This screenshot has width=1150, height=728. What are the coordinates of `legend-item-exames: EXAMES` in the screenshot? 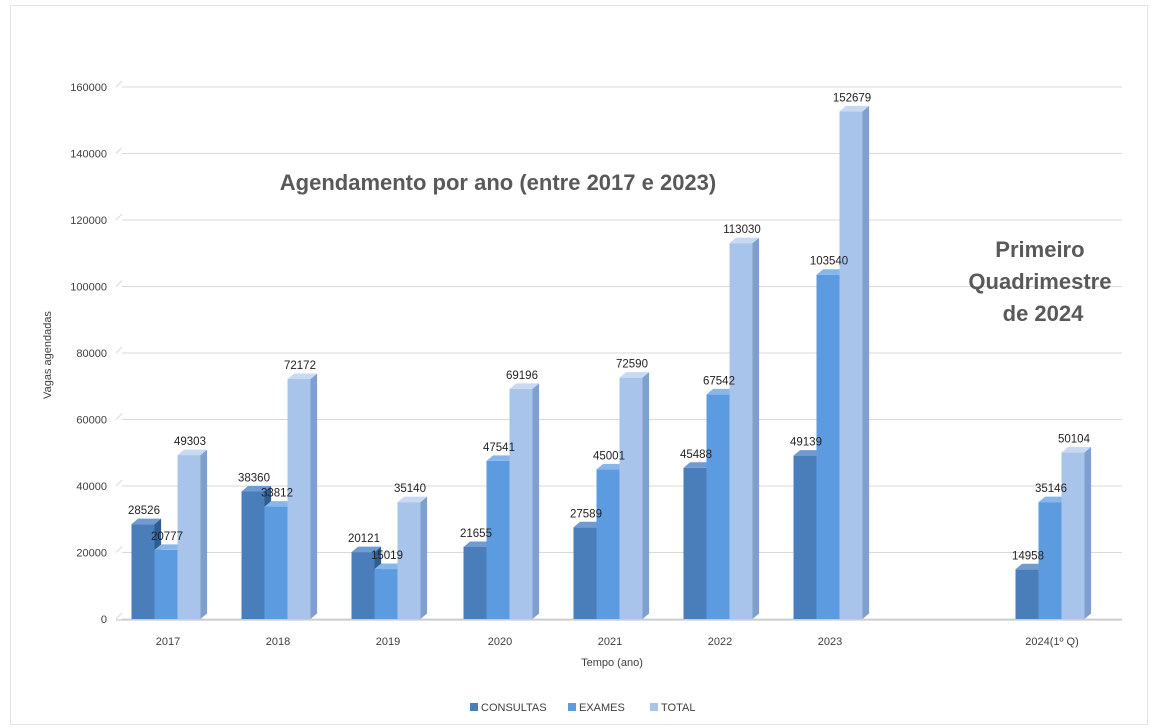 It's located at (596, 708).